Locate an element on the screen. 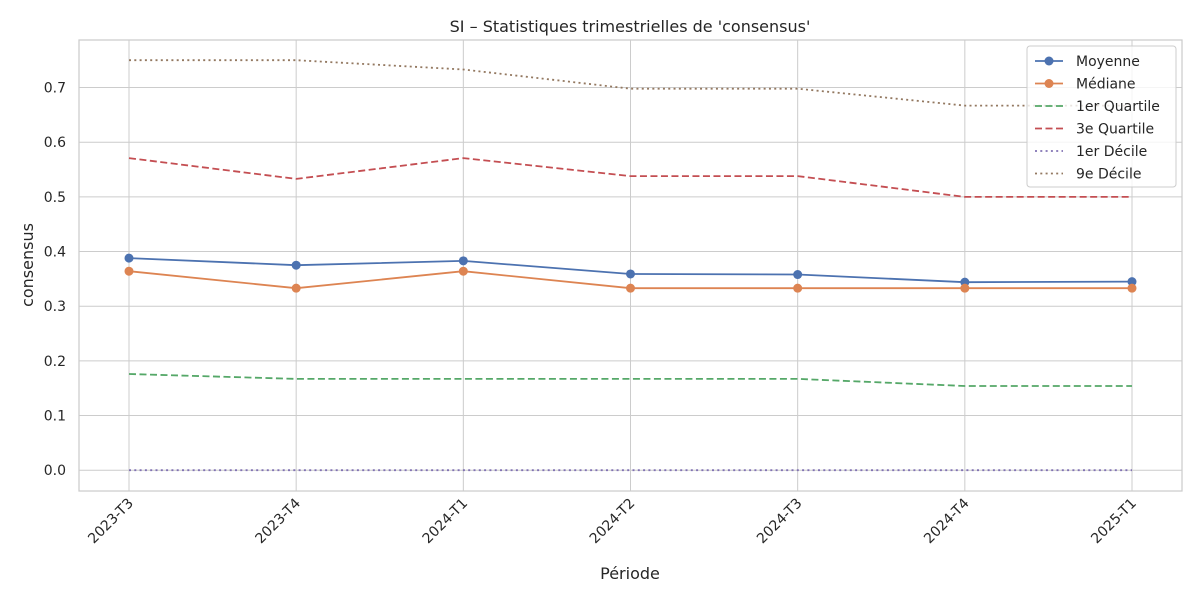 The image size is (1200, 600). legend-label: 1er Quartile is located at coordinates (1118, 107).